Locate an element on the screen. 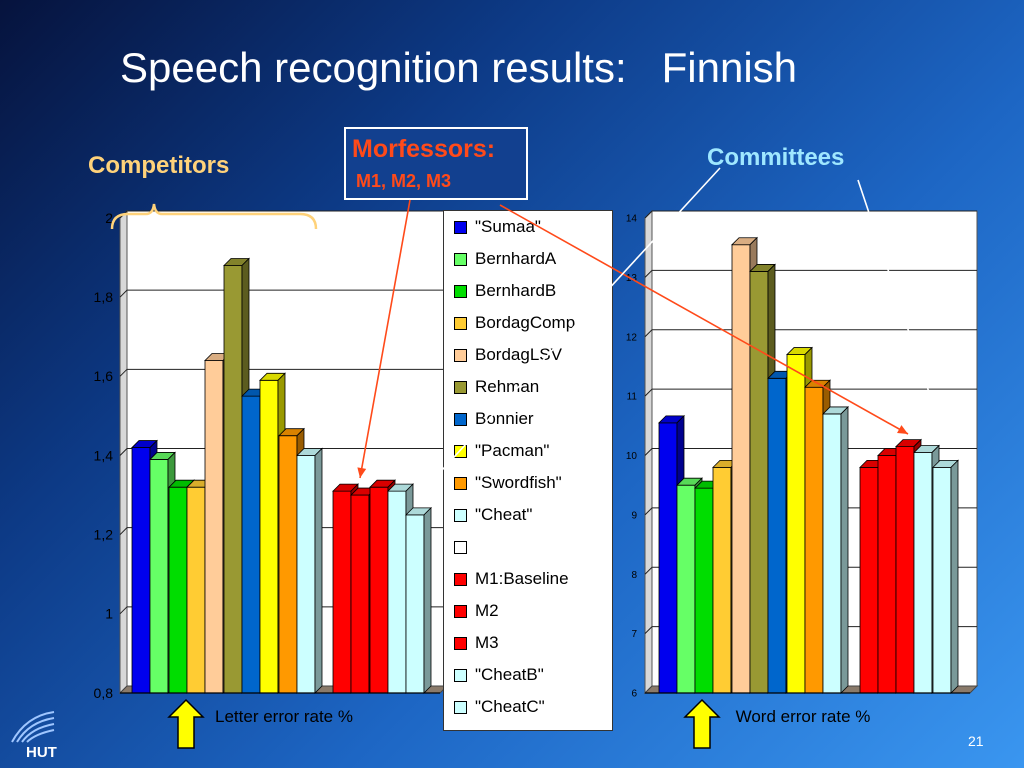 This screenshot has width=1024, height=768. legend-label: "CheatB" is located at coordinates (509, 674).